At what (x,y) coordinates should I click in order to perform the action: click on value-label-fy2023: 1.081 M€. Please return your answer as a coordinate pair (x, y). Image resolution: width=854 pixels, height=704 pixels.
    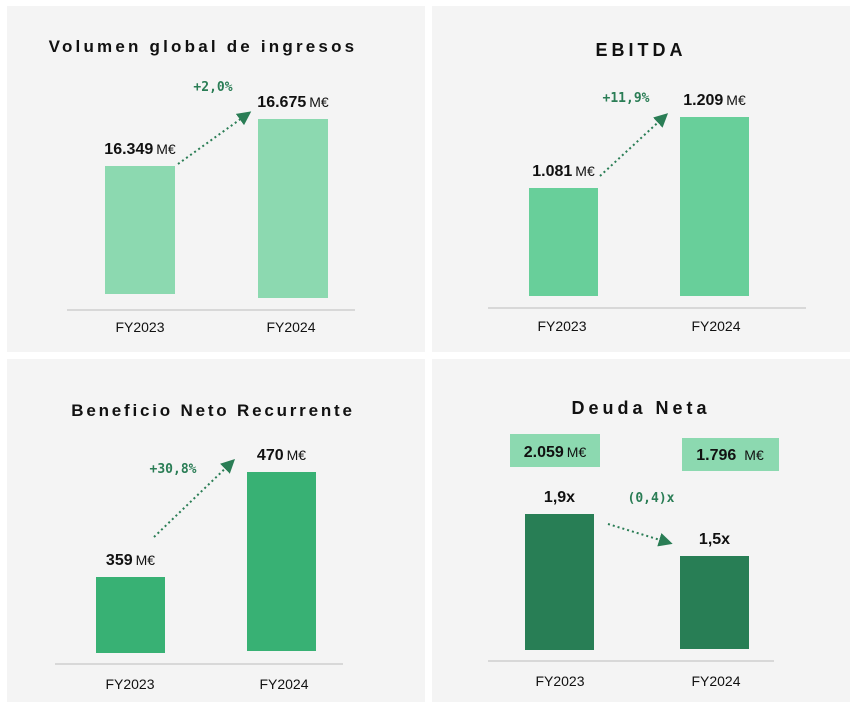
    Looking at the image, I should click on (563, 171).